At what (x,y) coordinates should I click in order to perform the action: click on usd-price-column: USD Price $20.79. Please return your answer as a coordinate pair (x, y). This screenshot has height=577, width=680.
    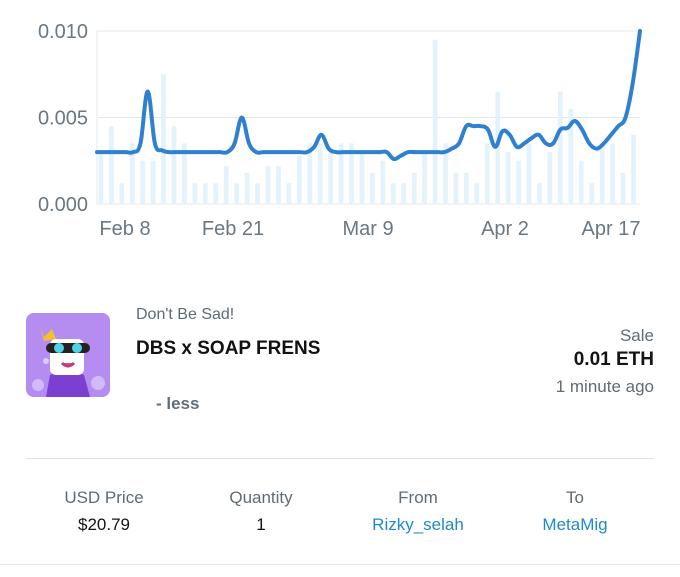
    Looking at the image, I should click on (104, 511).